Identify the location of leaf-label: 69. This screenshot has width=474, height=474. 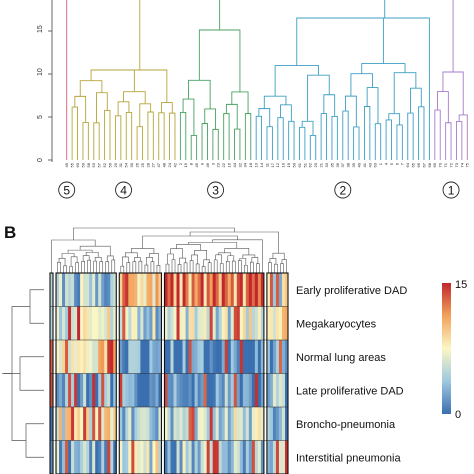
(434, 164).